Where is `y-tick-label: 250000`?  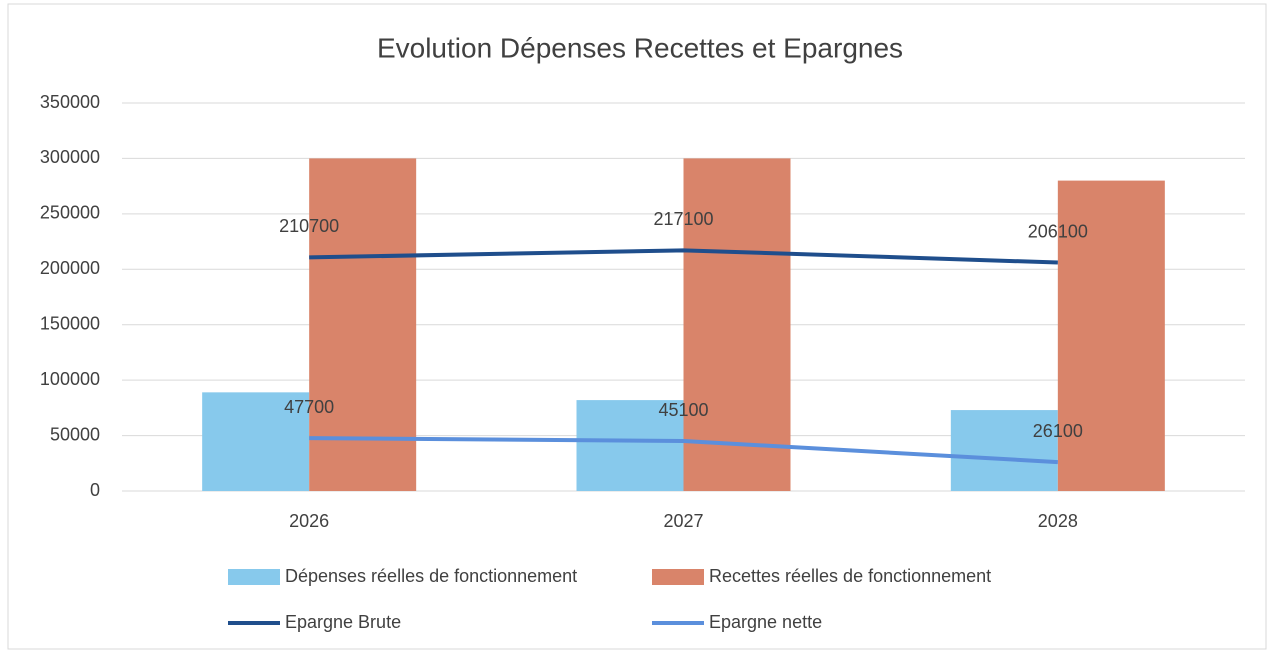
y-tick-label: 250000 is located at coordinates (70, 213).